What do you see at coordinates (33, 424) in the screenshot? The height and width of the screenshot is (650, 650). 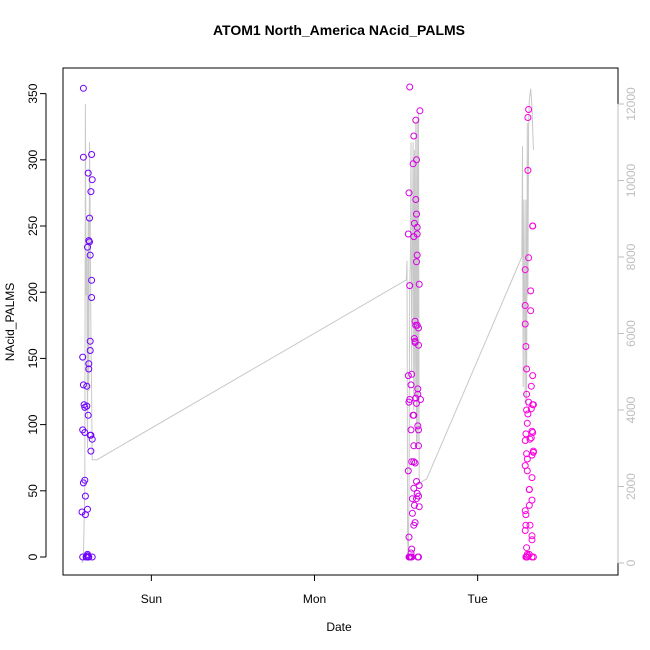 I see `y-tick-label: 100` at bounding box center [33, 424].